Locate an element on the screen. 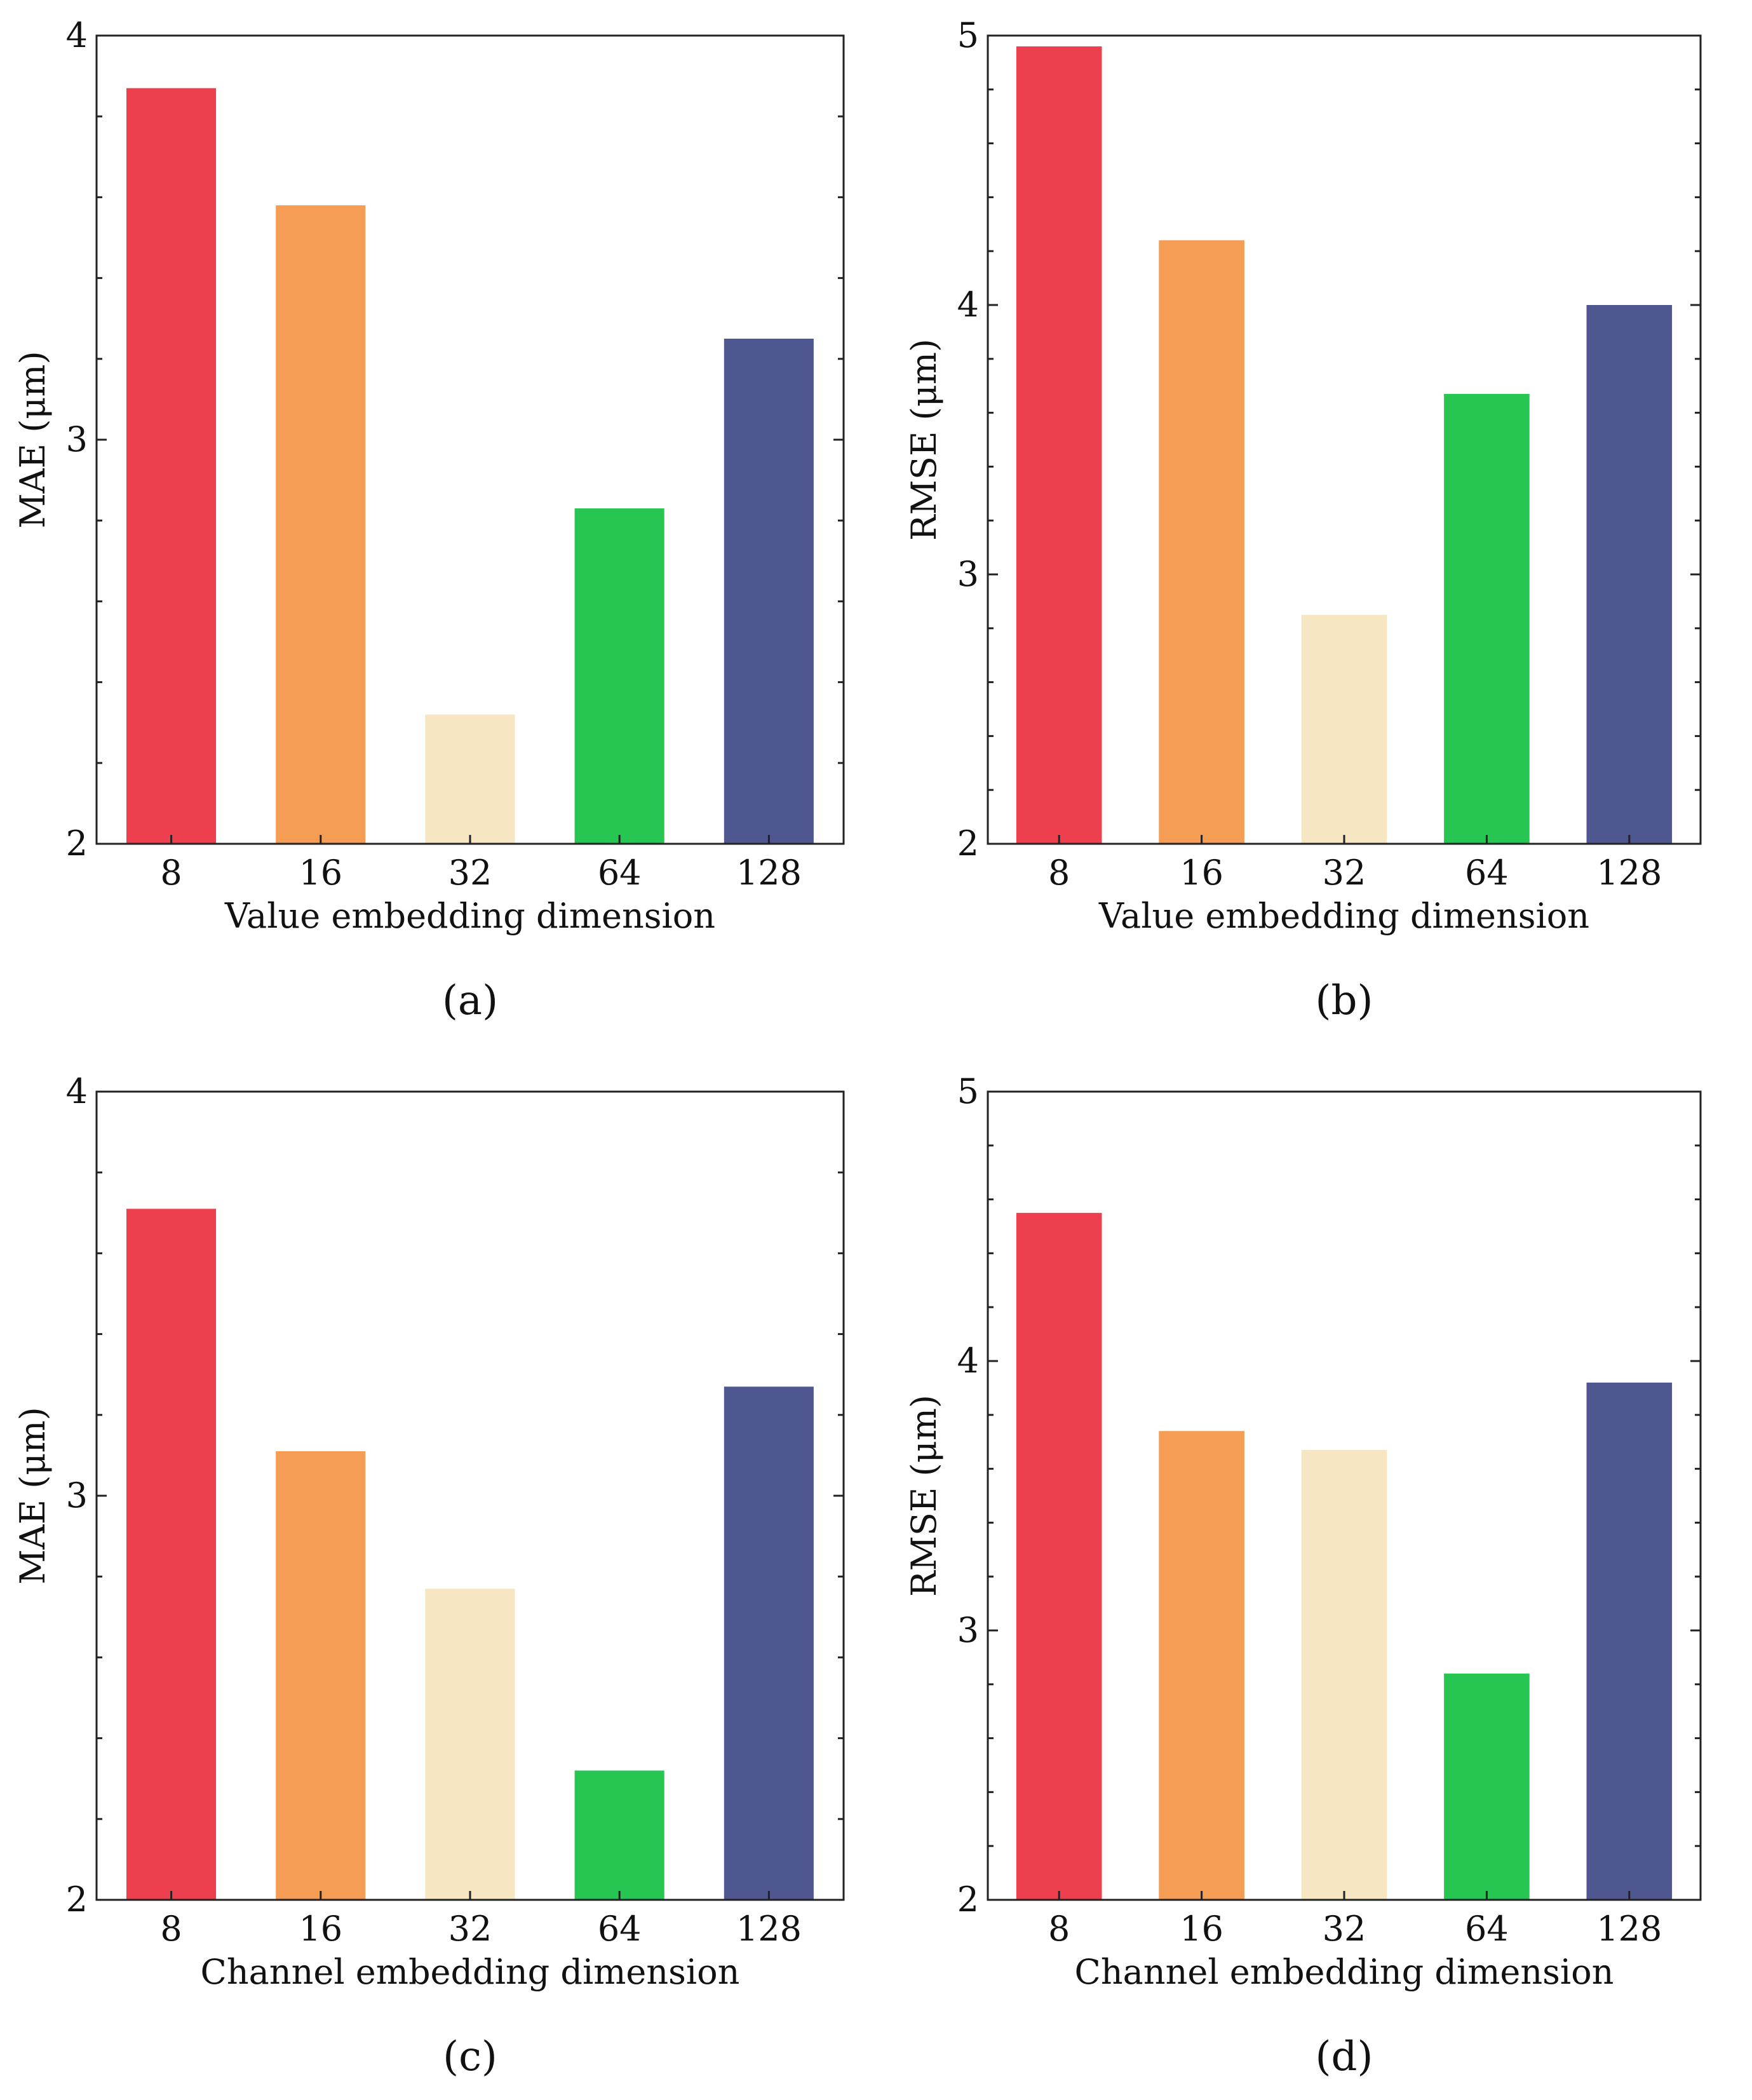  panel-label: (a) is located at coordinates (470, 1000).